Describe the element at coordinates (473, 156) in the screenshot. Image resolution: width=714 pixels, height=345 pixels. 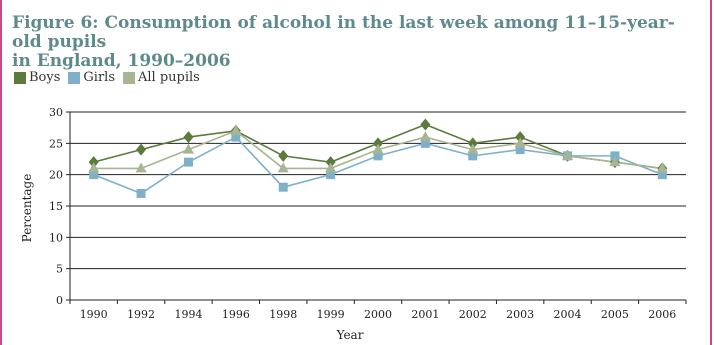
I see `data-point-girls-2002` at that location.